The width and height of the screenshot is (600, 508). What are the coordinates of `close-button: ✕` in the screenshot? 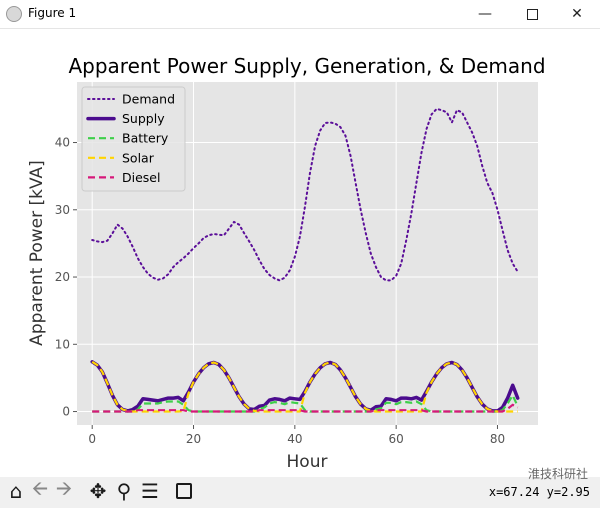 It's located at (577, 14).